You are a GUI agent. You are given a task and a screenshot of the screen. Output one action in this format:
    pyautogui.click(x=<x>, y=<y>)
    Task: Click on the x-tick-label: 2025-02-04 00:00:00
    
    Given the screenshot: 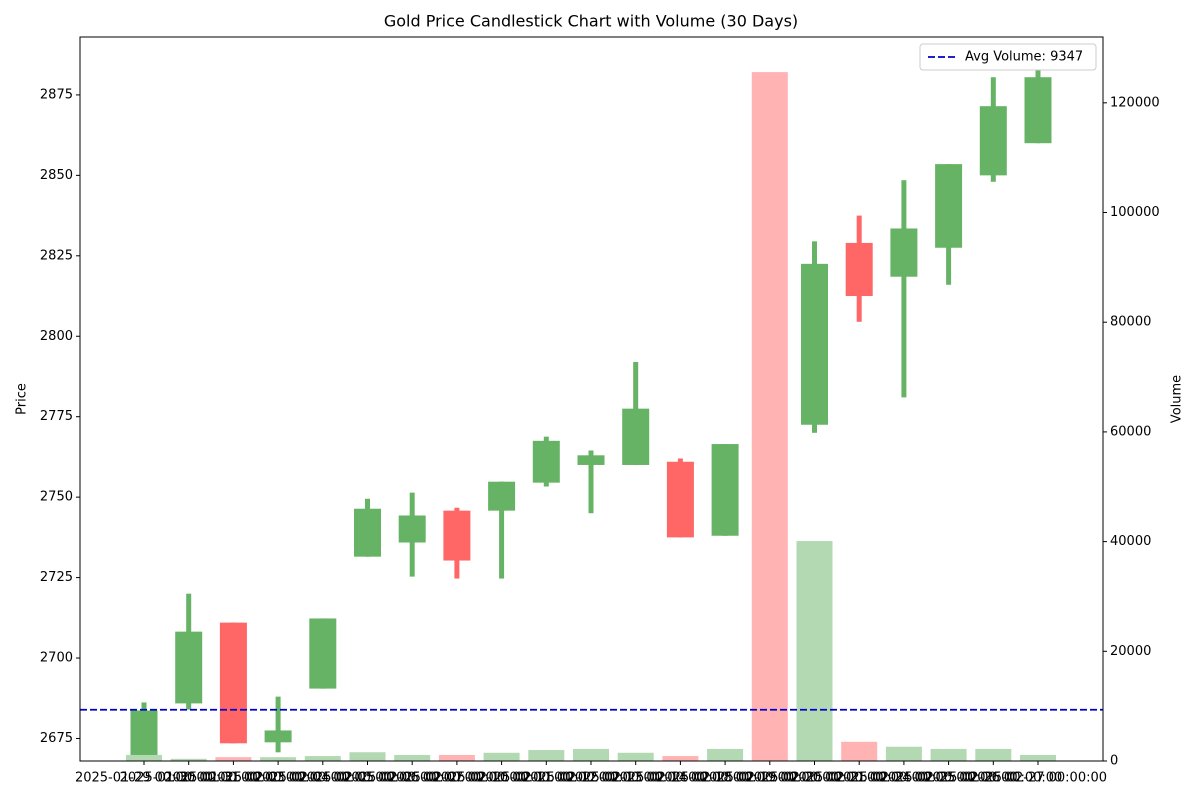 What is the action you would take?
    pyautogui.click(x=323, y=778)
    